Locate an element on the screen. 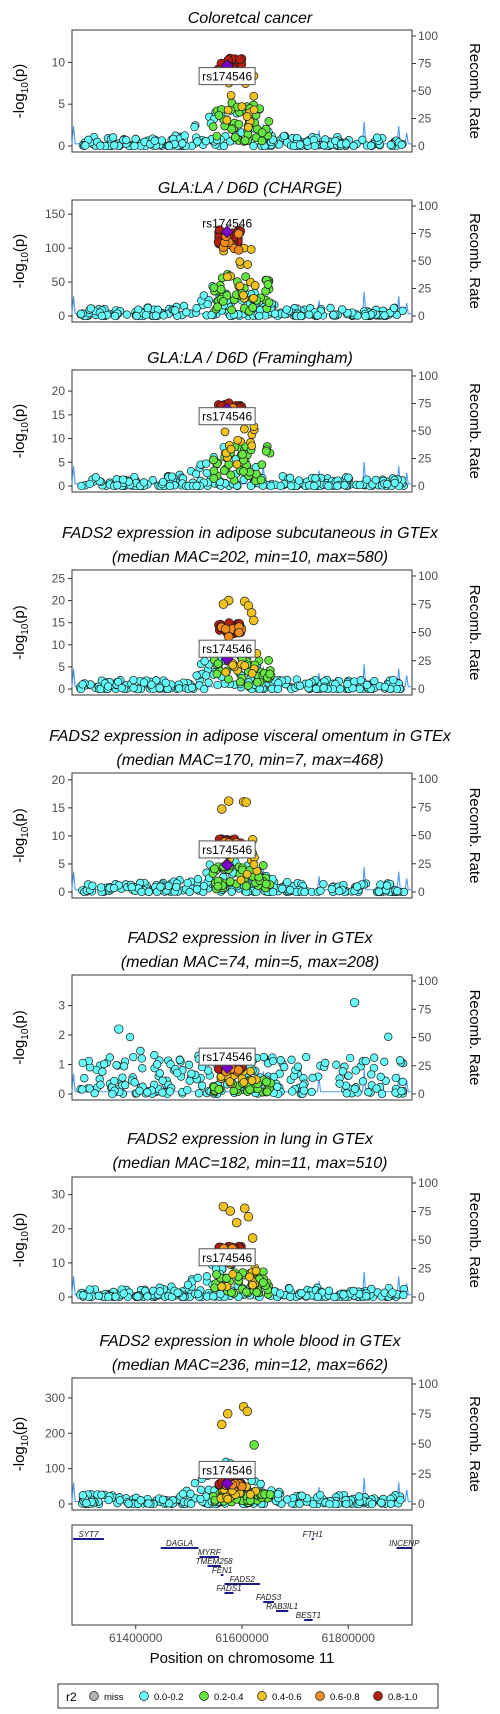  panel-subtitle: (median MAC=182, min=11, max=510) is located at coordinates (250, 1163).